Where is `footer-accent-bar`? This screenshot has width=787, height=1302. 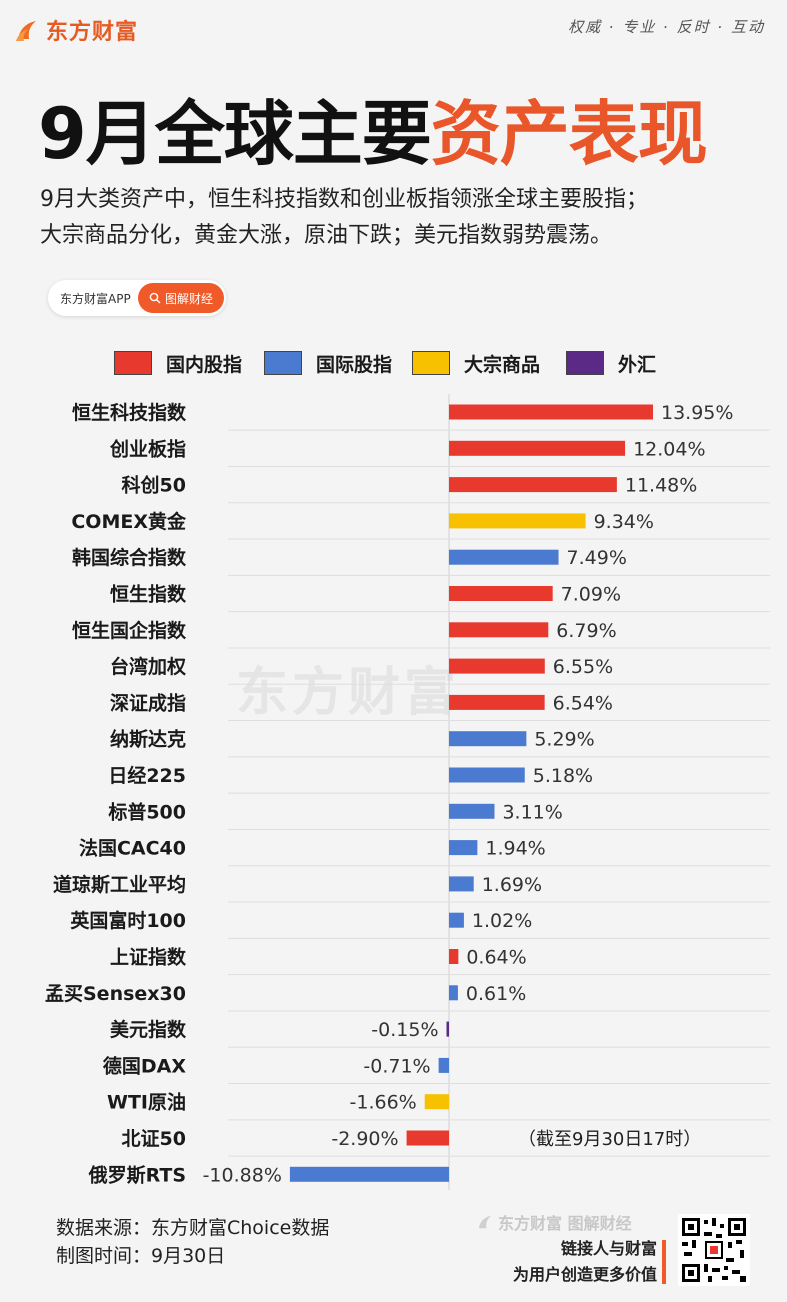
footer-accent-bar is located at coordinates (664, 1262).